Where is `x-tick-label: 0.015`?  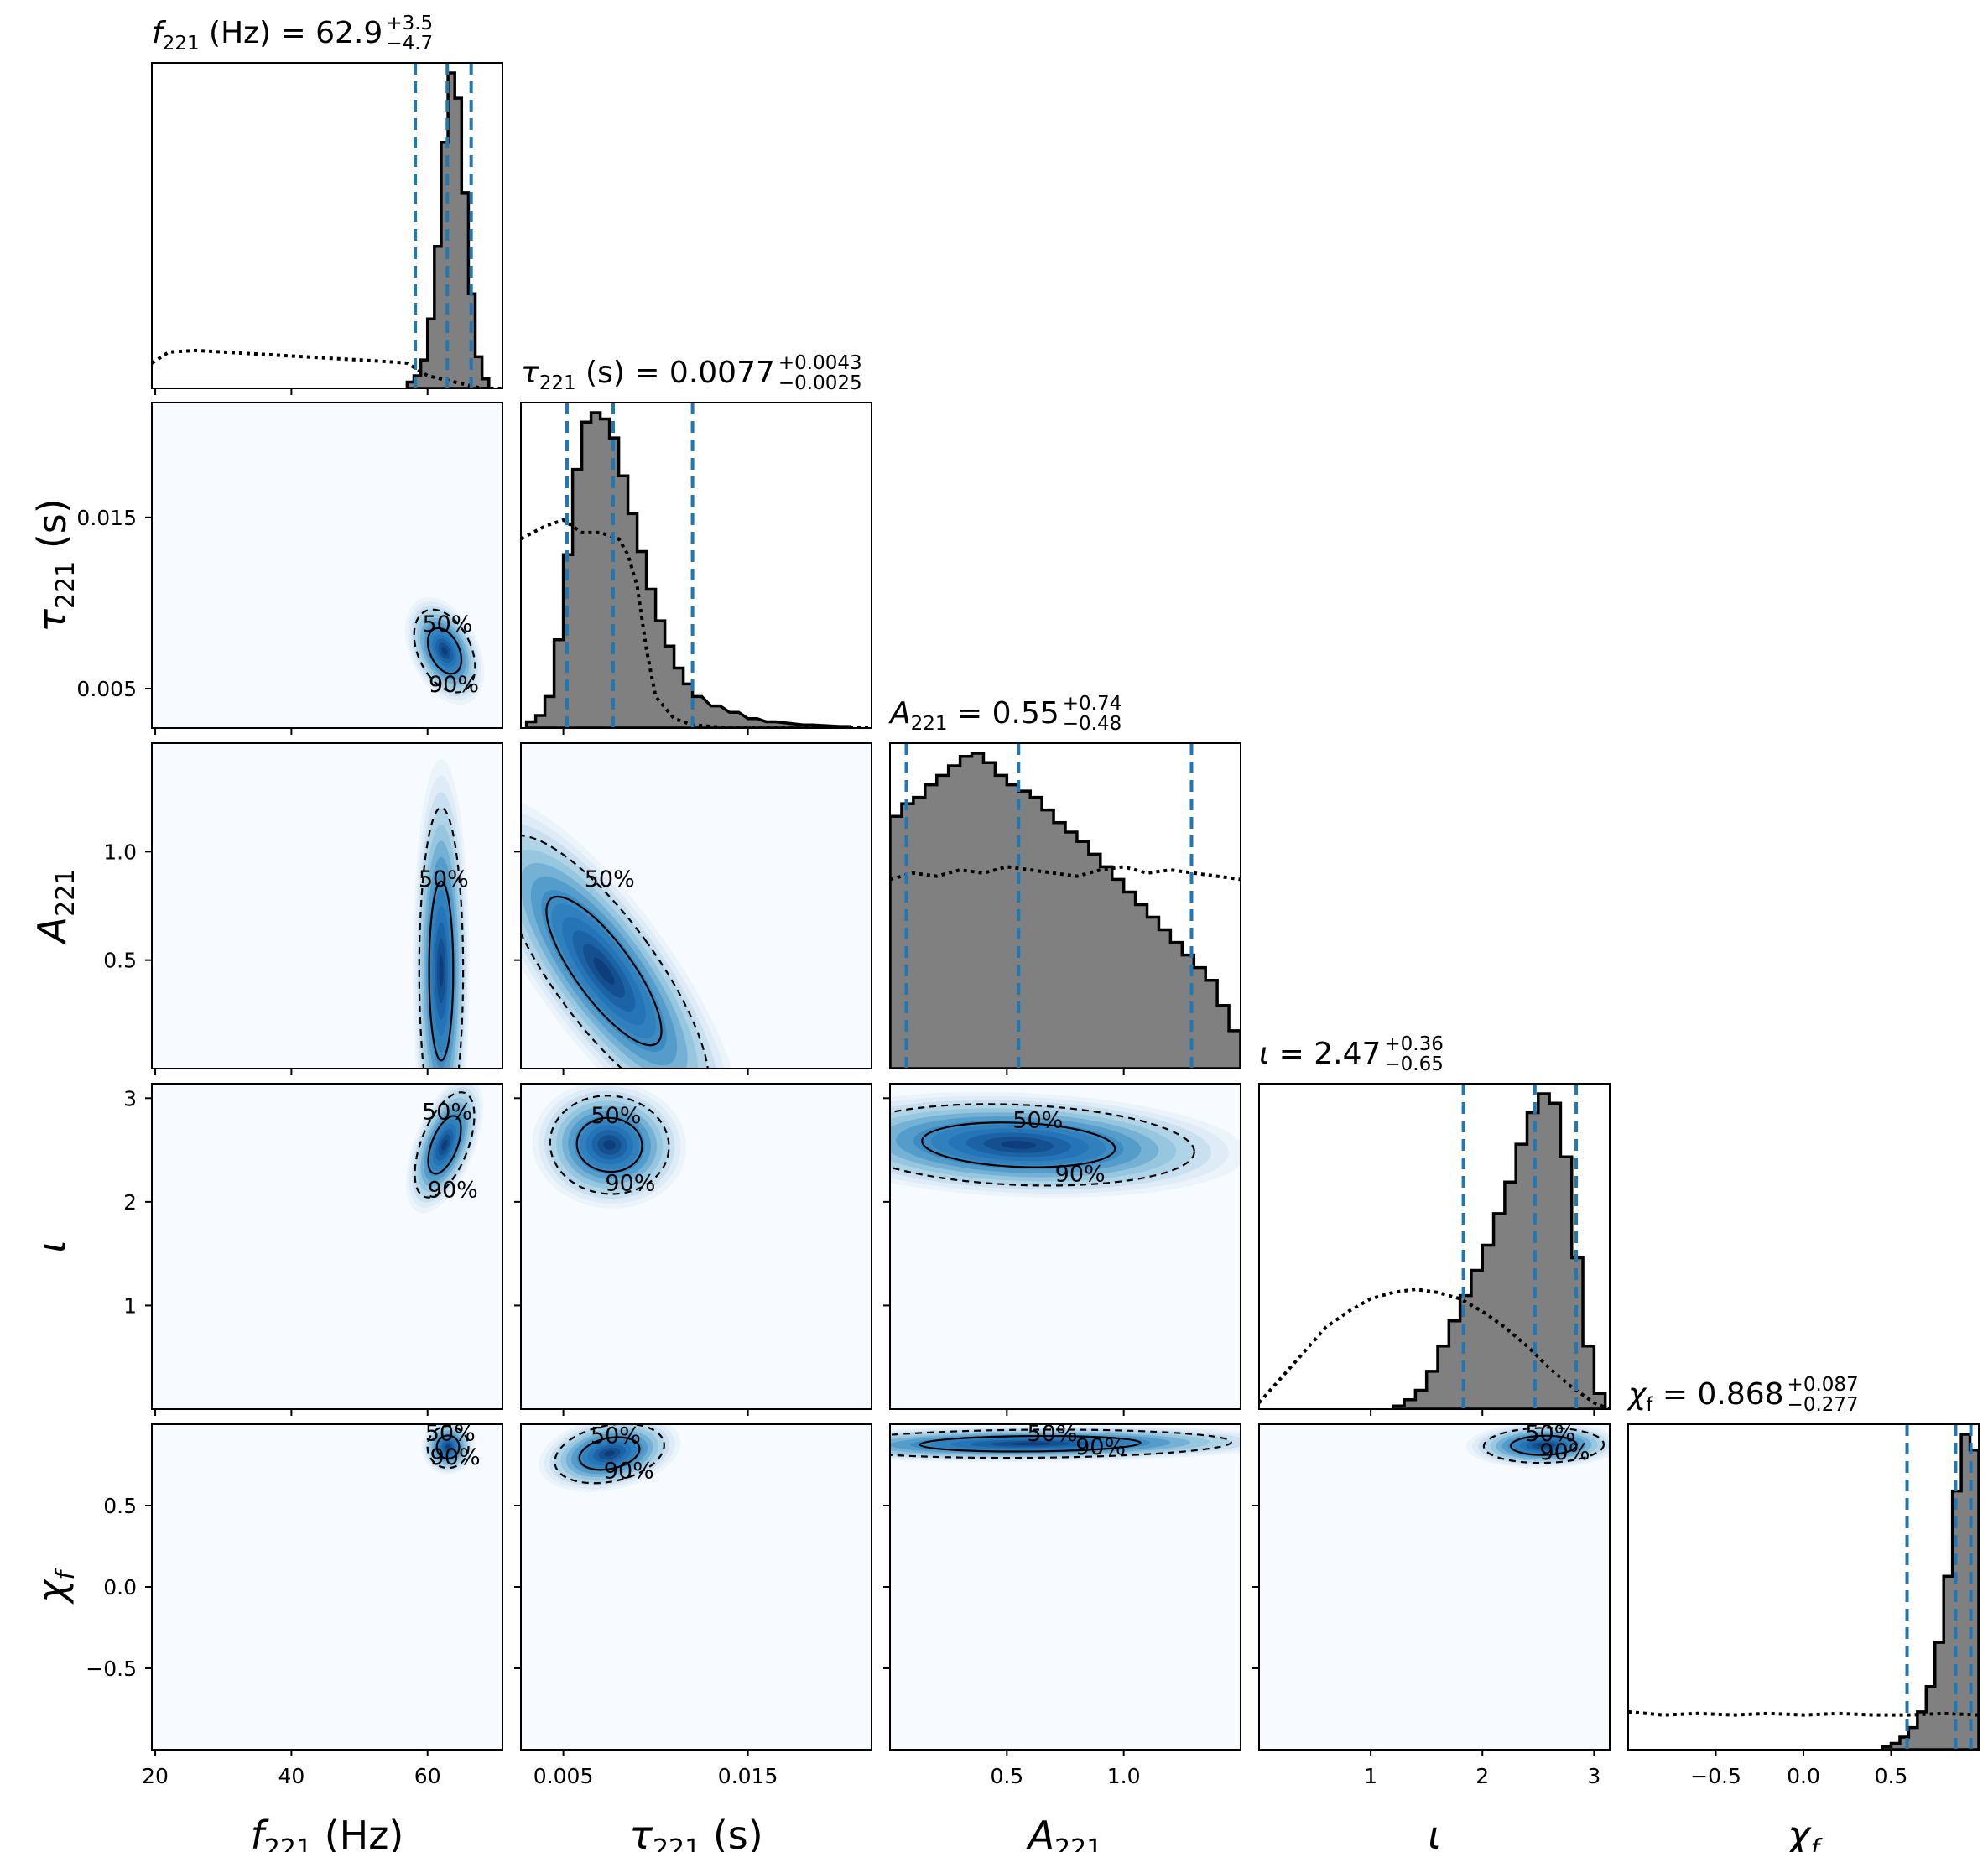
x-tick-label: 0.015 is located at coordinates (748, 1776).